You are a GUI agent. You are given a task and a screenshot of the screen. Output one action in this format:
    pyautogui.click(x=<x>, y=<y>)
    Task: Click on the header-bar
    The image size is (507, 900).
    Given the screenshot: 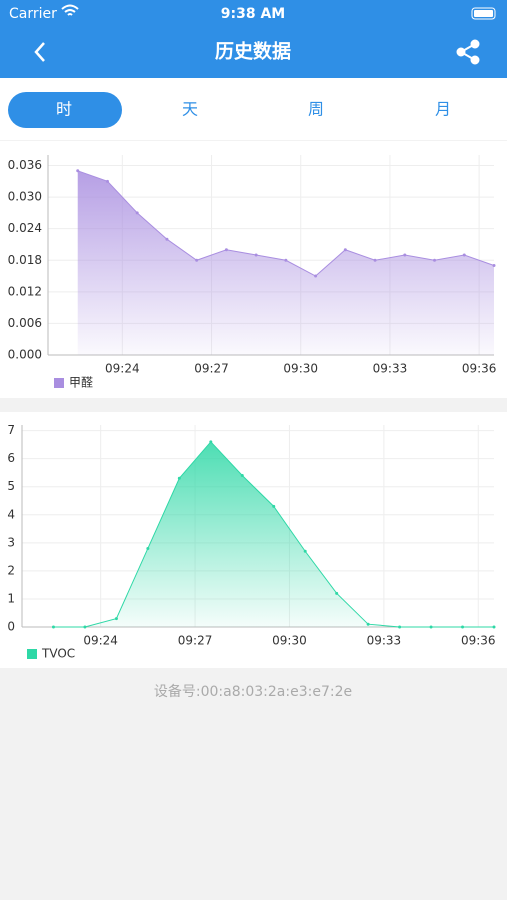 What is the action you would take?
    pyautogui.click(x=253, y=39)
    